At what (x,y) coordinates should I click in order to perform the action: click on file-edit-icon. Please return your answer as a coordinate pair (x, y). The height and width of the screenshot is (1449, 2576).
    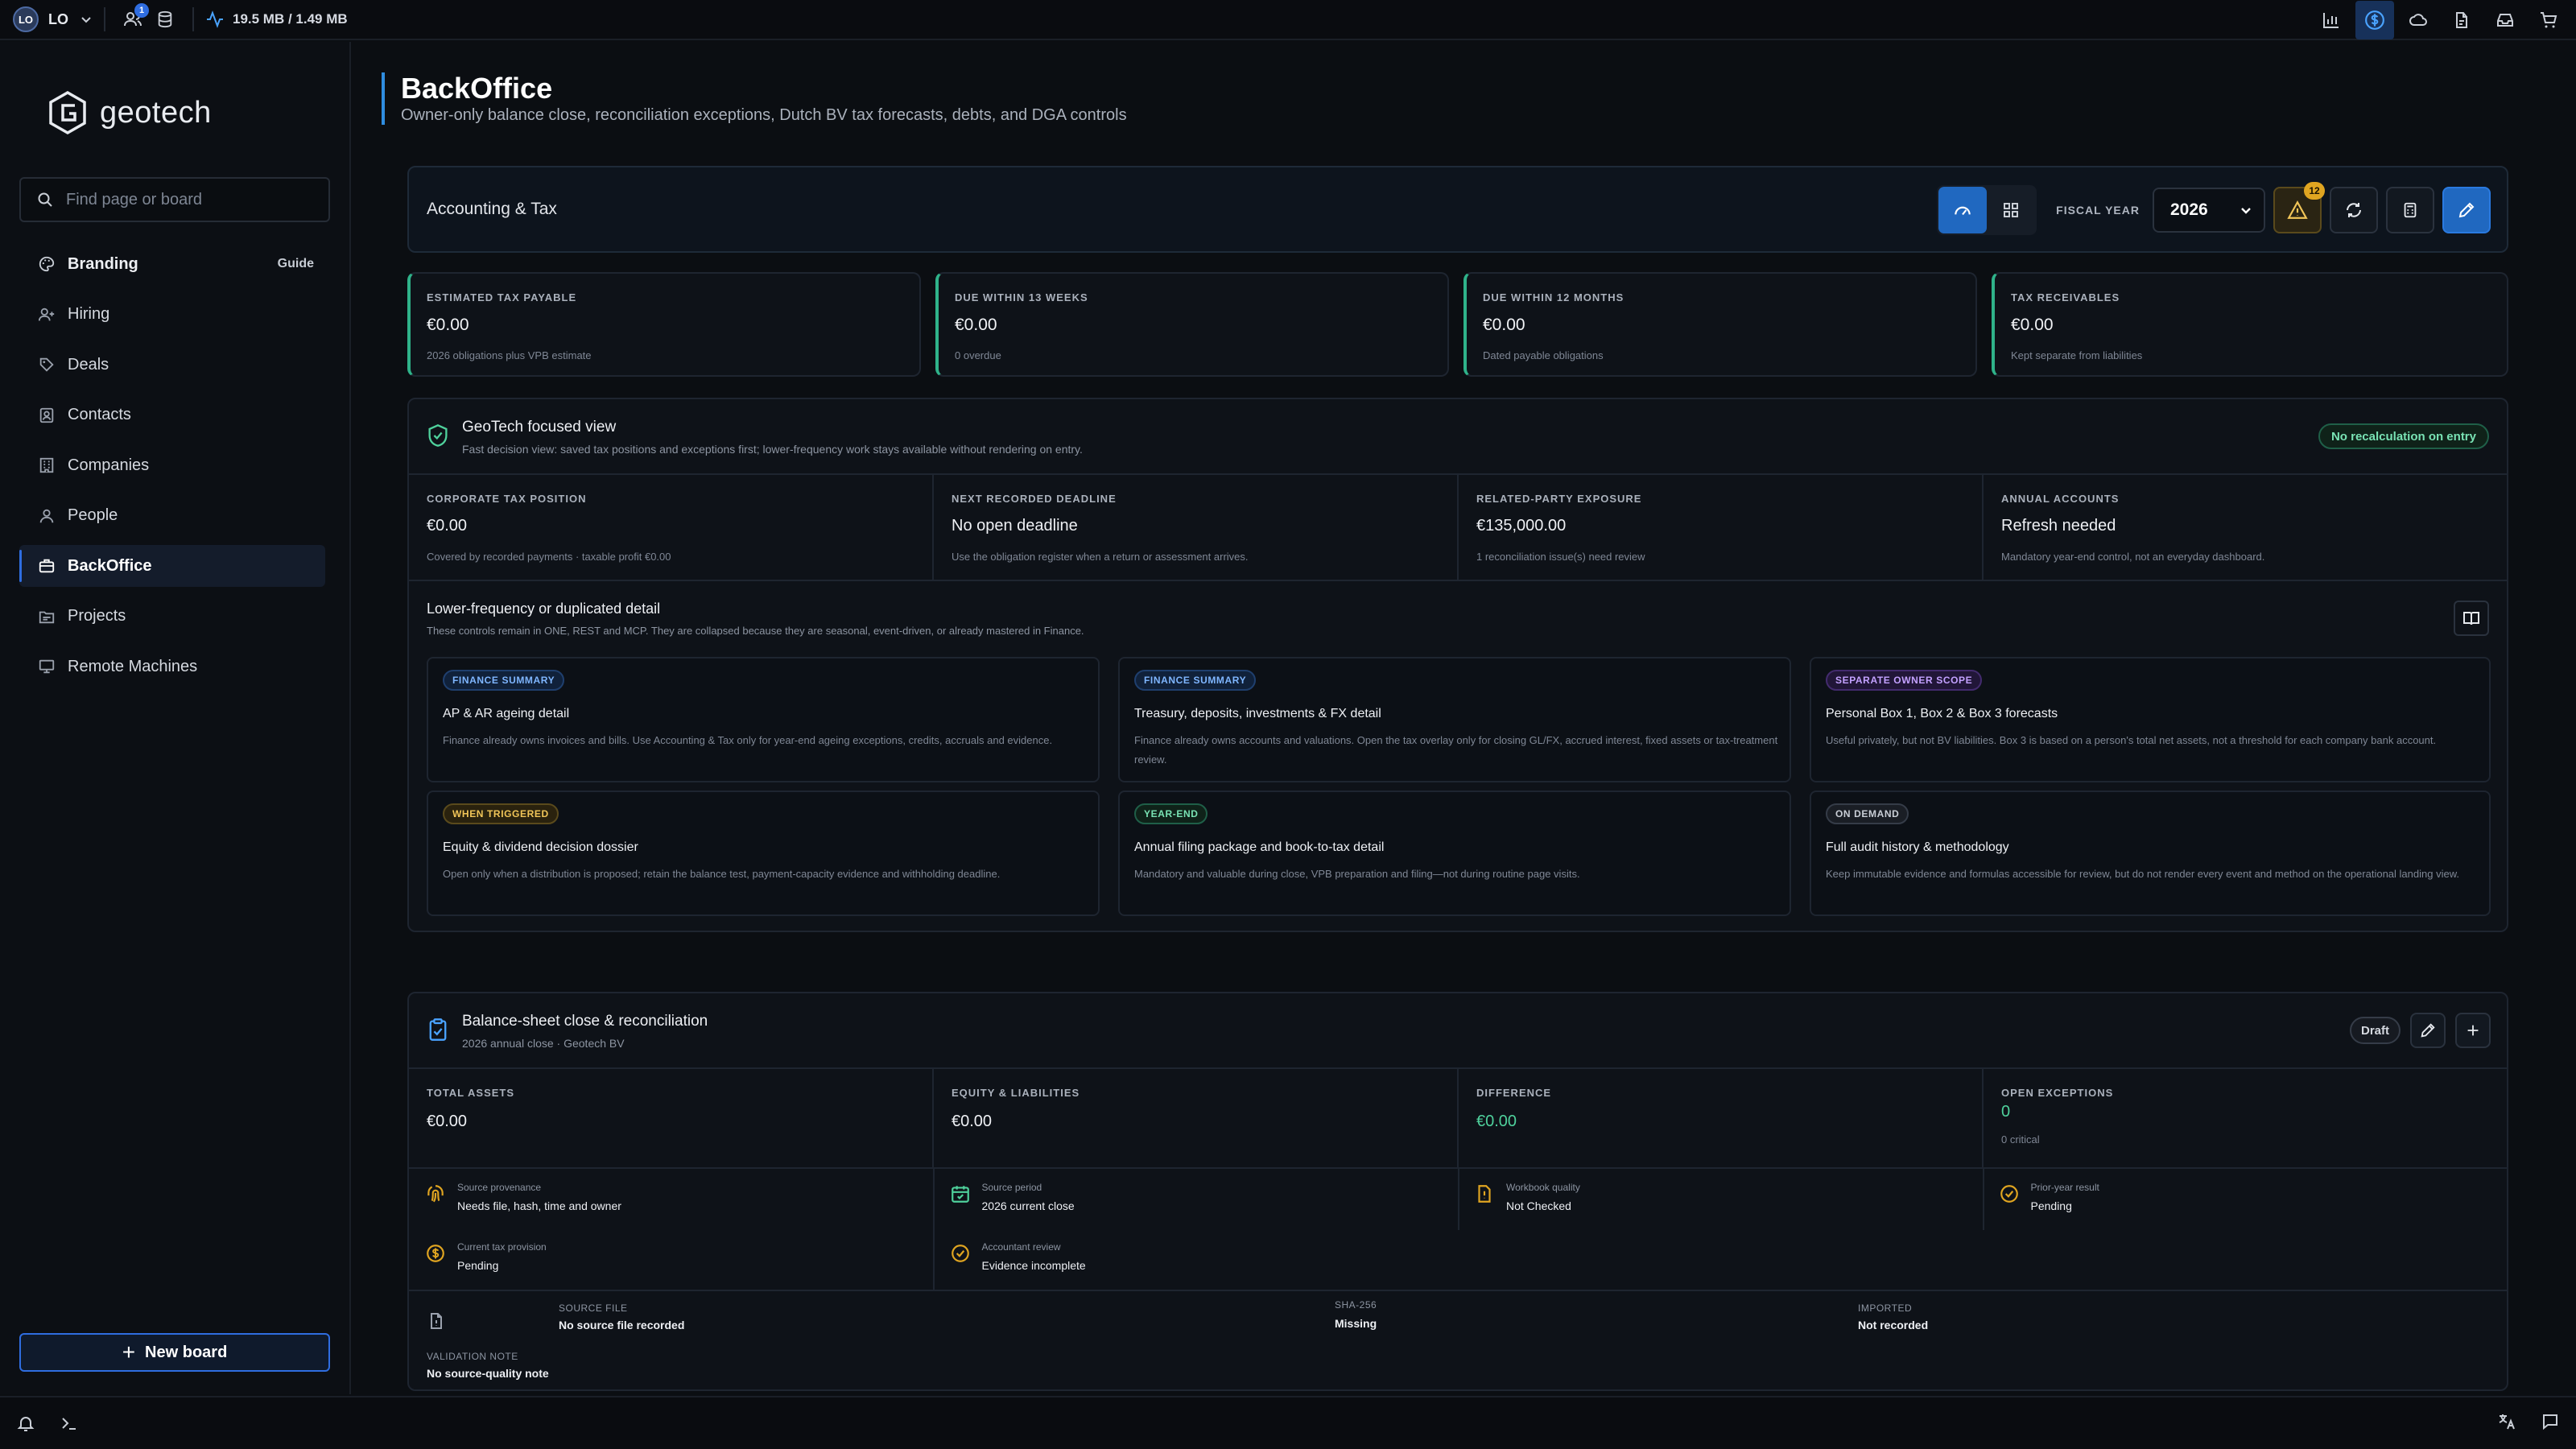
    Looking at the image, I should click on (2461, 20).